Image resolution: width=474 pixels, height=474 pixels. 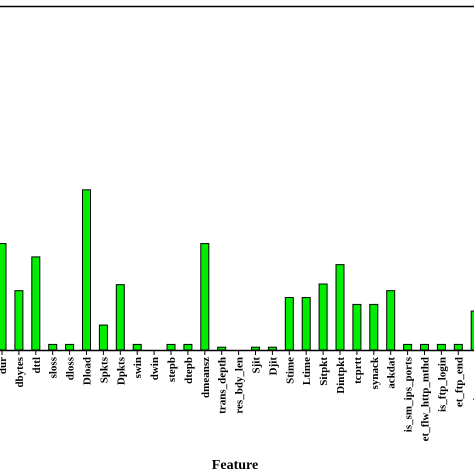 What do you see at coordinates (20, 371) in the screenshot?
I see `x-tick-label-dbytes: dbytes` at bounding box center [20, 371].